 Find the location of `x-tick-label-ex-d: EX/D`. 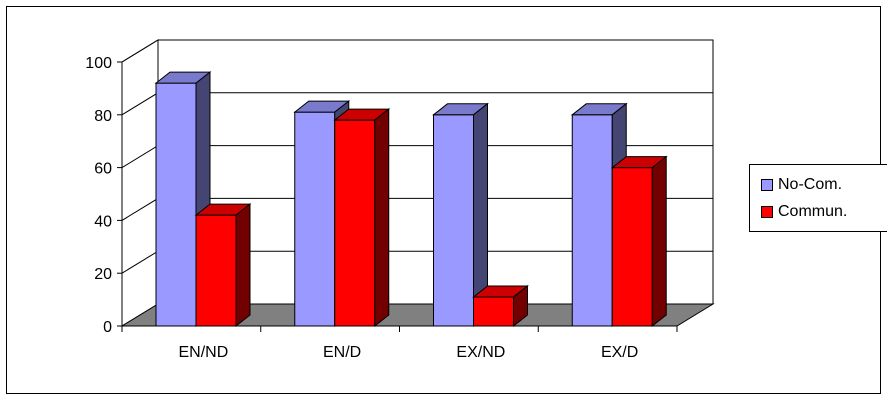

x-tick-label-ex-d: EX/D is located at coordinates (619, 352).